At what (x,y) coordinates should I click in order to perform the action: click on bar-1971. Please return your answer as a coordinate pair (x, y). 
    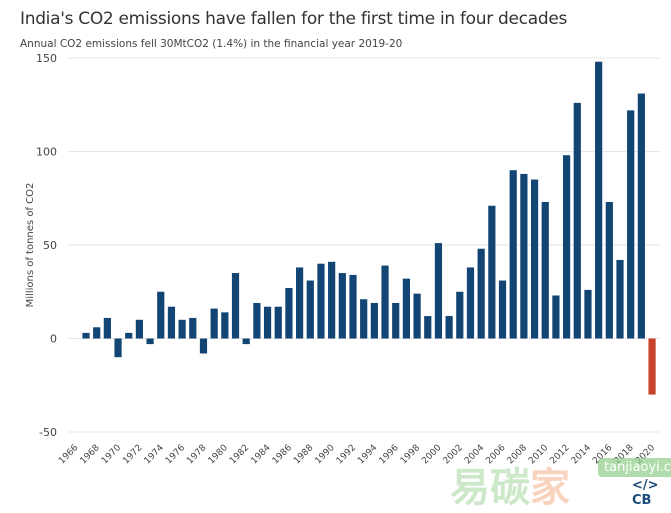
    Looking at the image, I should click on (129, 335).